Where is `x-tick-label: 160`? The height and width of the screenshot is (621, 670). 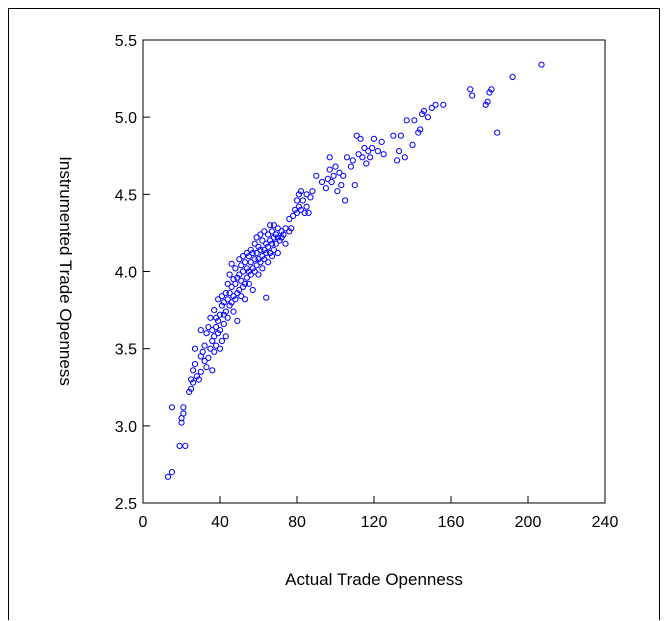
x-tick-label: 160 is located at coordinates (451, 522).